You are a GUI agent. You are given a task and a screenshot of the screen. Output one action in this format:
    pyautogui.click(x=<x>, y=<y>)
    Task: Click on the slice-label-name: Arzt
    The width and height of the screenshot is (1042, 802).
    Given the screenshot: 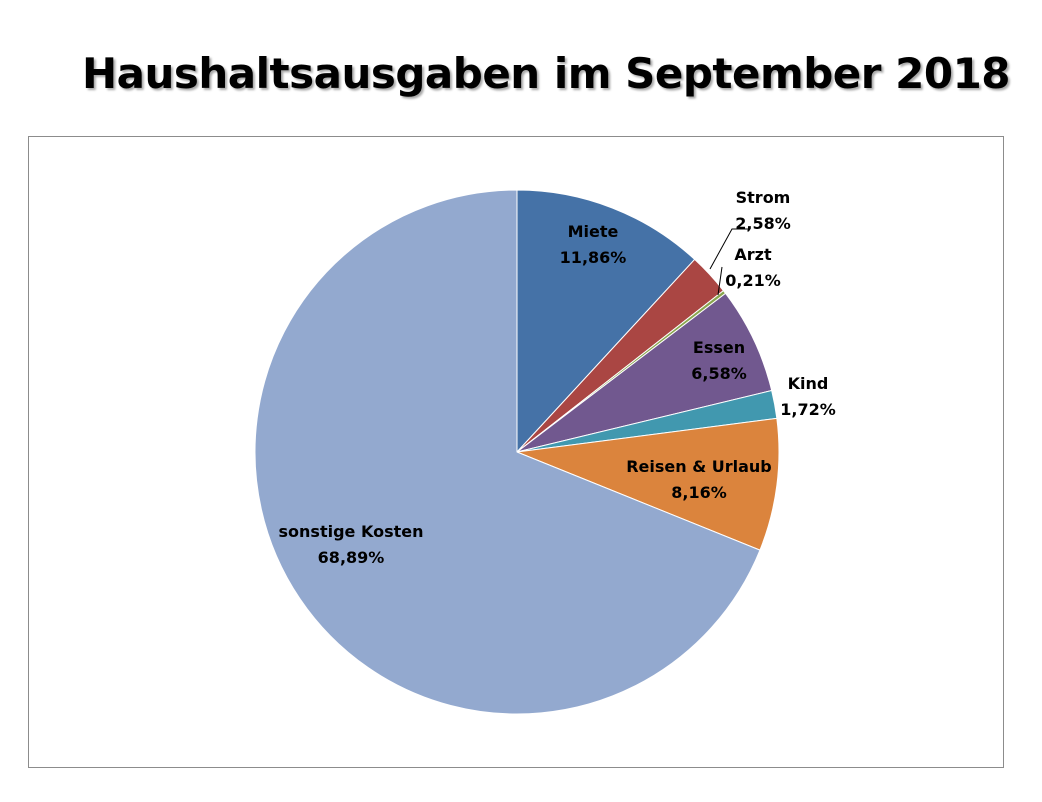 What is the action you would take?
    pyautogui.click(x=753, y=254)
    